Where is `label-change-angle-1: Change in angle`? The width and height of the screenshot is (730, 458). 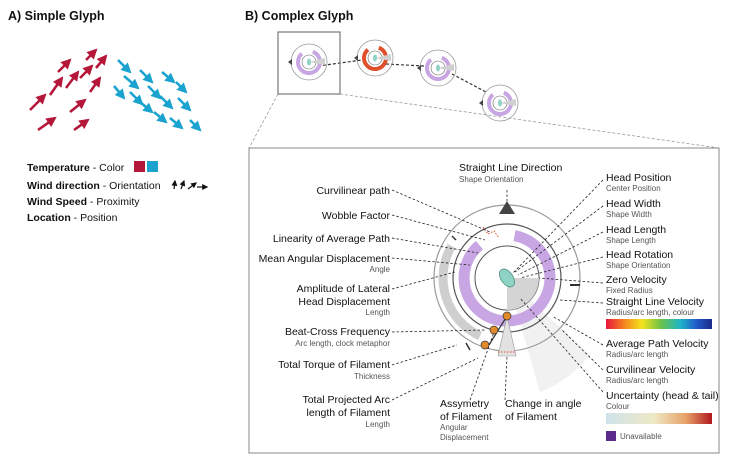
label-change-angle-1: Change in angle is located at coordinates (543, 404).